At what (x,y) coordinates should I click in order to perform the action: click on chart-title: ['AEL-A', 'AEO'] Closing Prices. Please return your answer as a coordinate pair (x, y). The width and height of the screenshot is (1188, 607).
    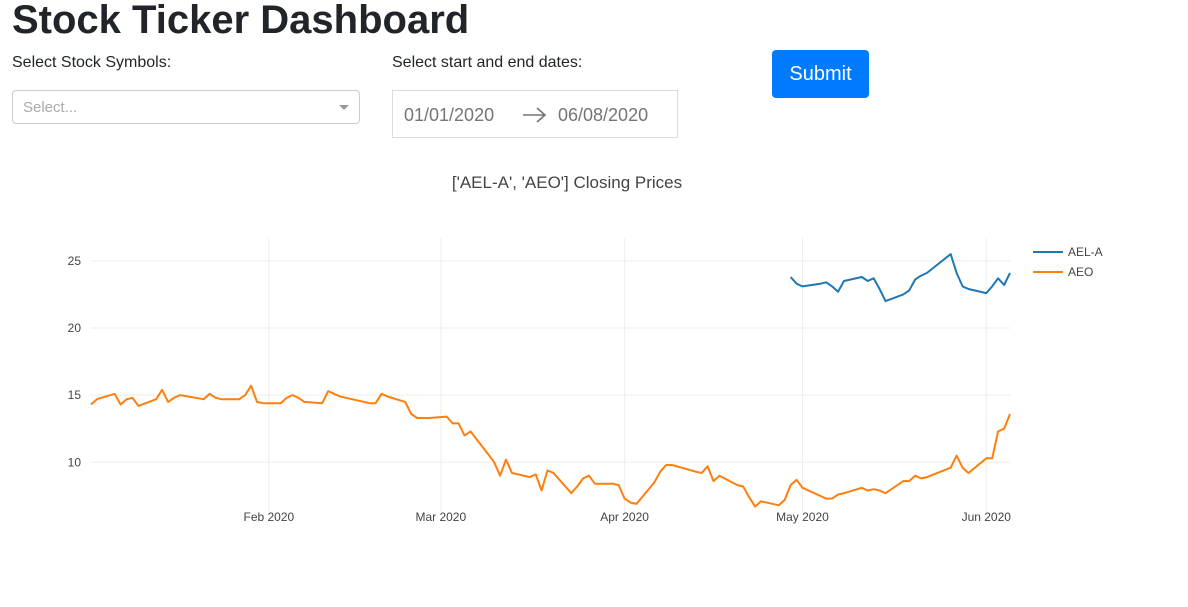
    Looking at the image, I should click on (567, 182).